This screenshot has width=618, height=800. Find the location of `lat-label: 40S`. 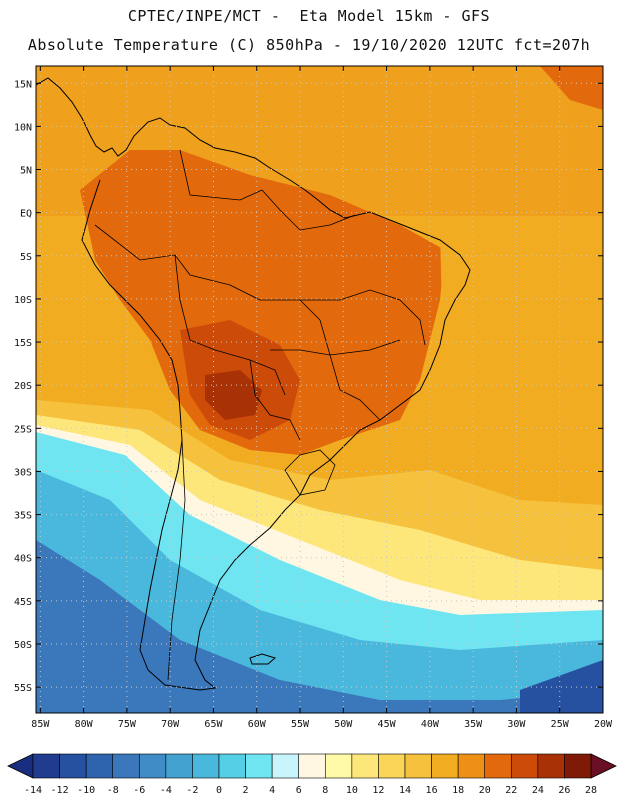

lat-label: 40S is located at coordinates (23, 559).